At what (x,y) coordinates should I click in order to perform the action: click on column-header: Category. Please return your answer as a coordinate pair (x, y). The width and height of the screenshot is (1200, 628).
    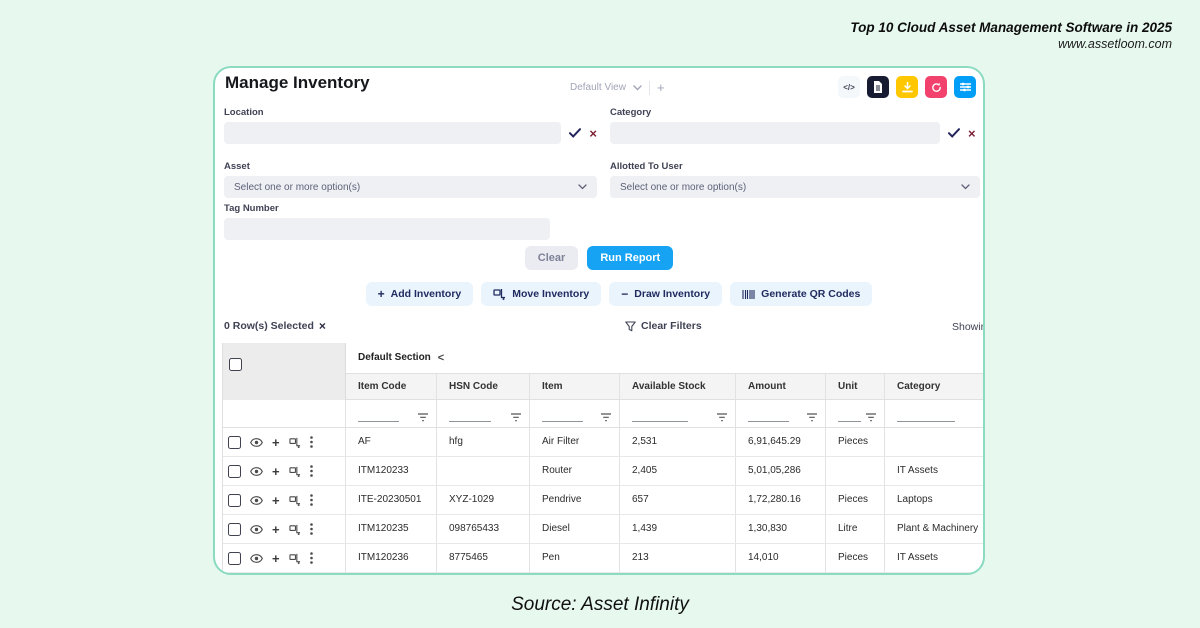
    Looking at the image, I should click on (934, 386).